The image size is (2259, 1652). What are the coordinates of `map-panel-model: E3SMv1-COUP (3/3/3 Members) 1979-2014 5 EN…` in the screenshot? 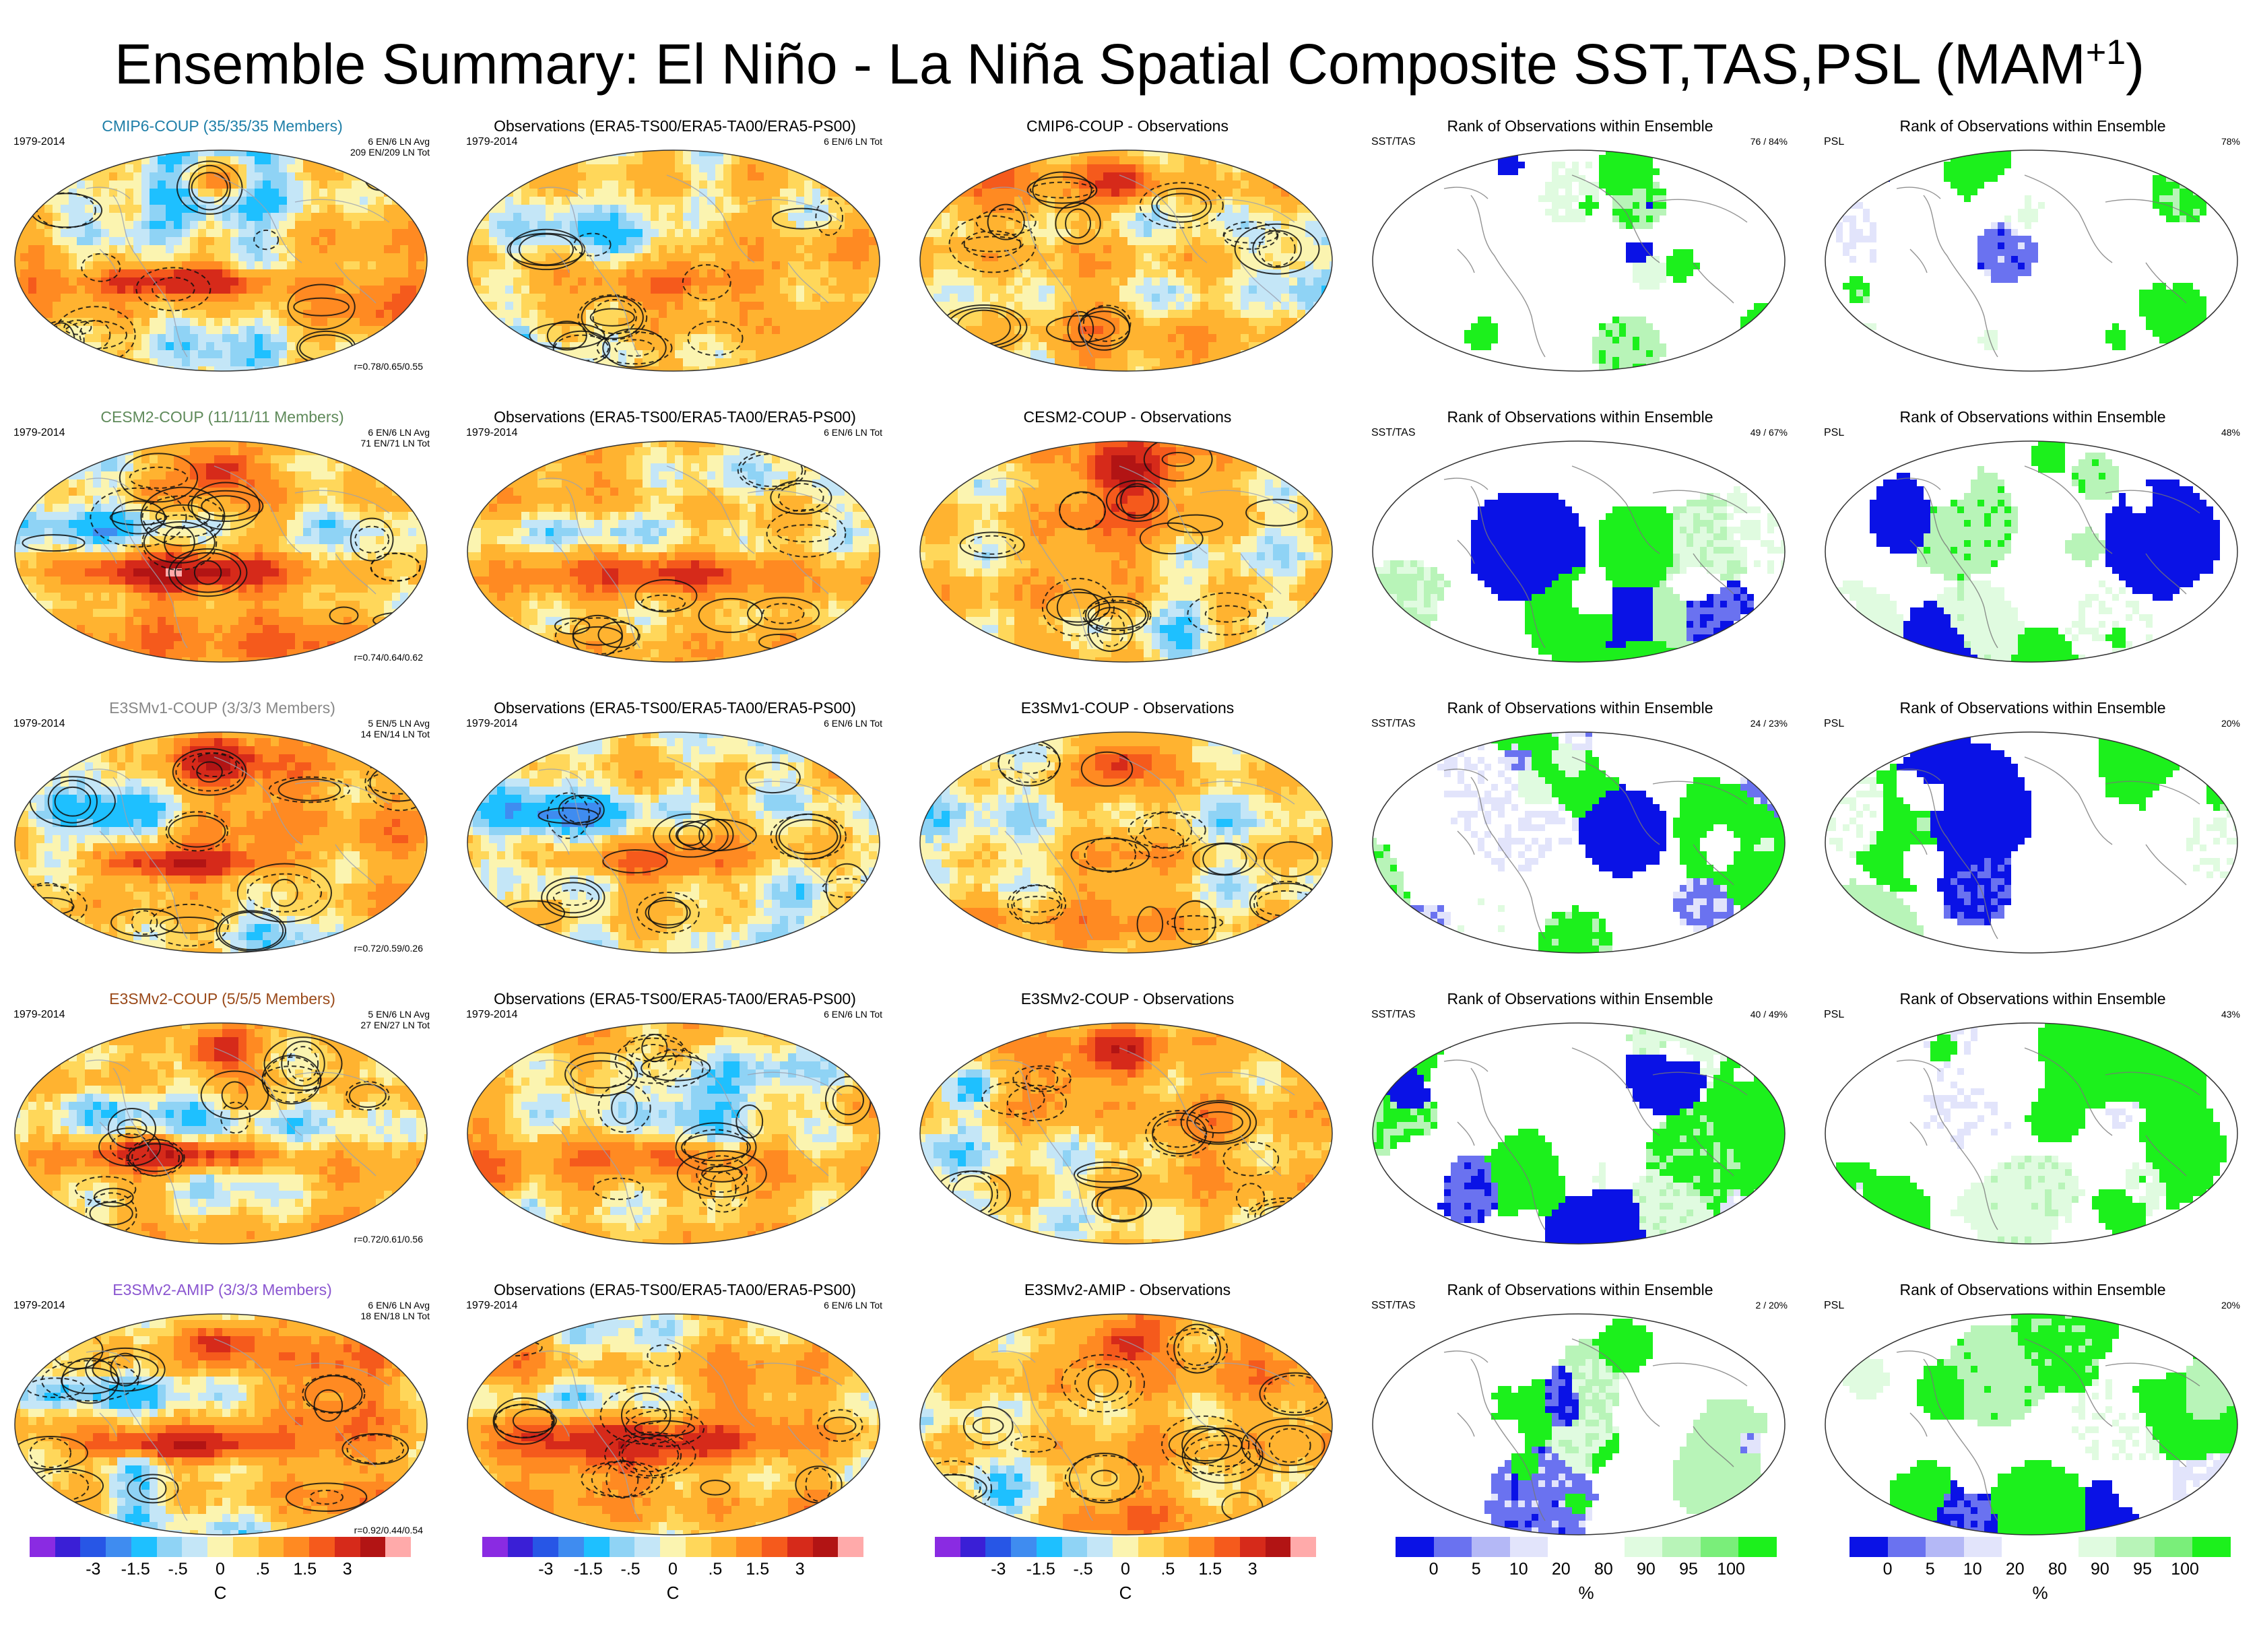 It's located at (223, 833).